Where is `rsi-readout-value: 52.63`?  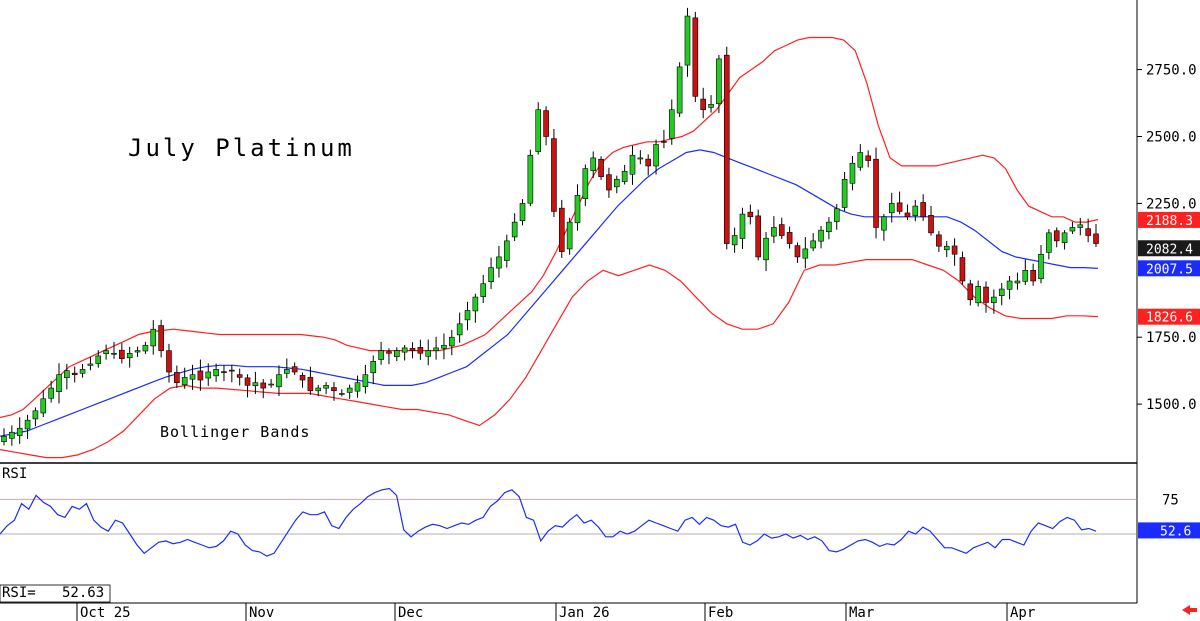 rsi-readout-value: 52.63 is located at coordinates (83, 593).